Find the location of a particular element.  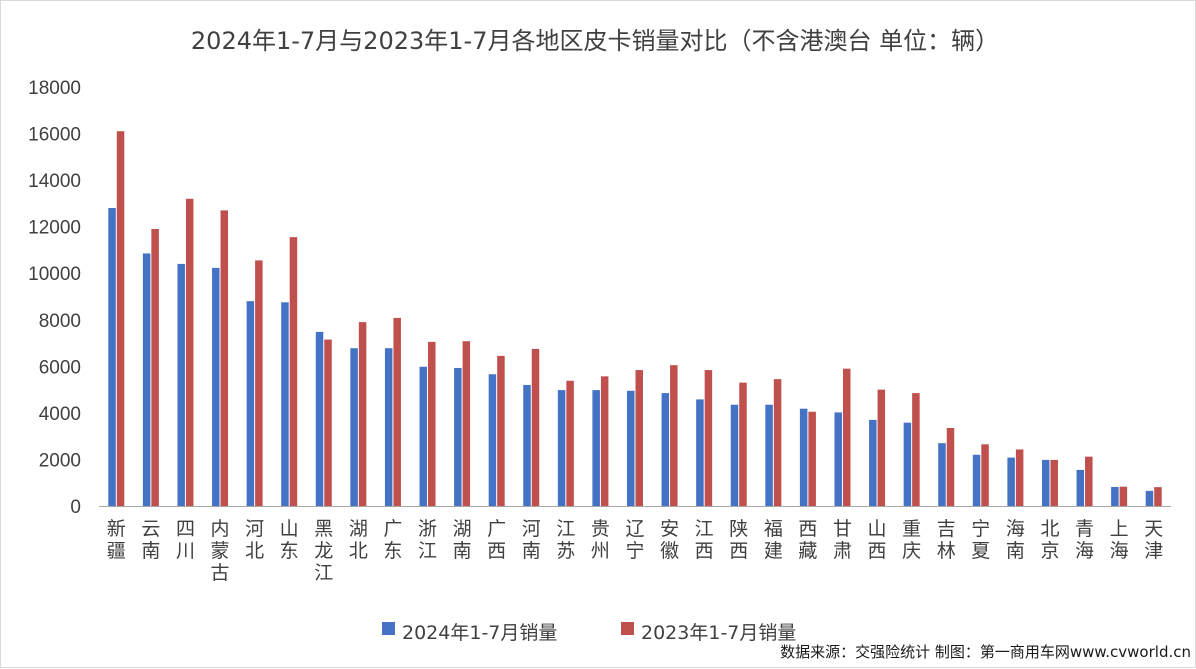

x-tick-label: 上海 is located at coordinates (1119, 540).